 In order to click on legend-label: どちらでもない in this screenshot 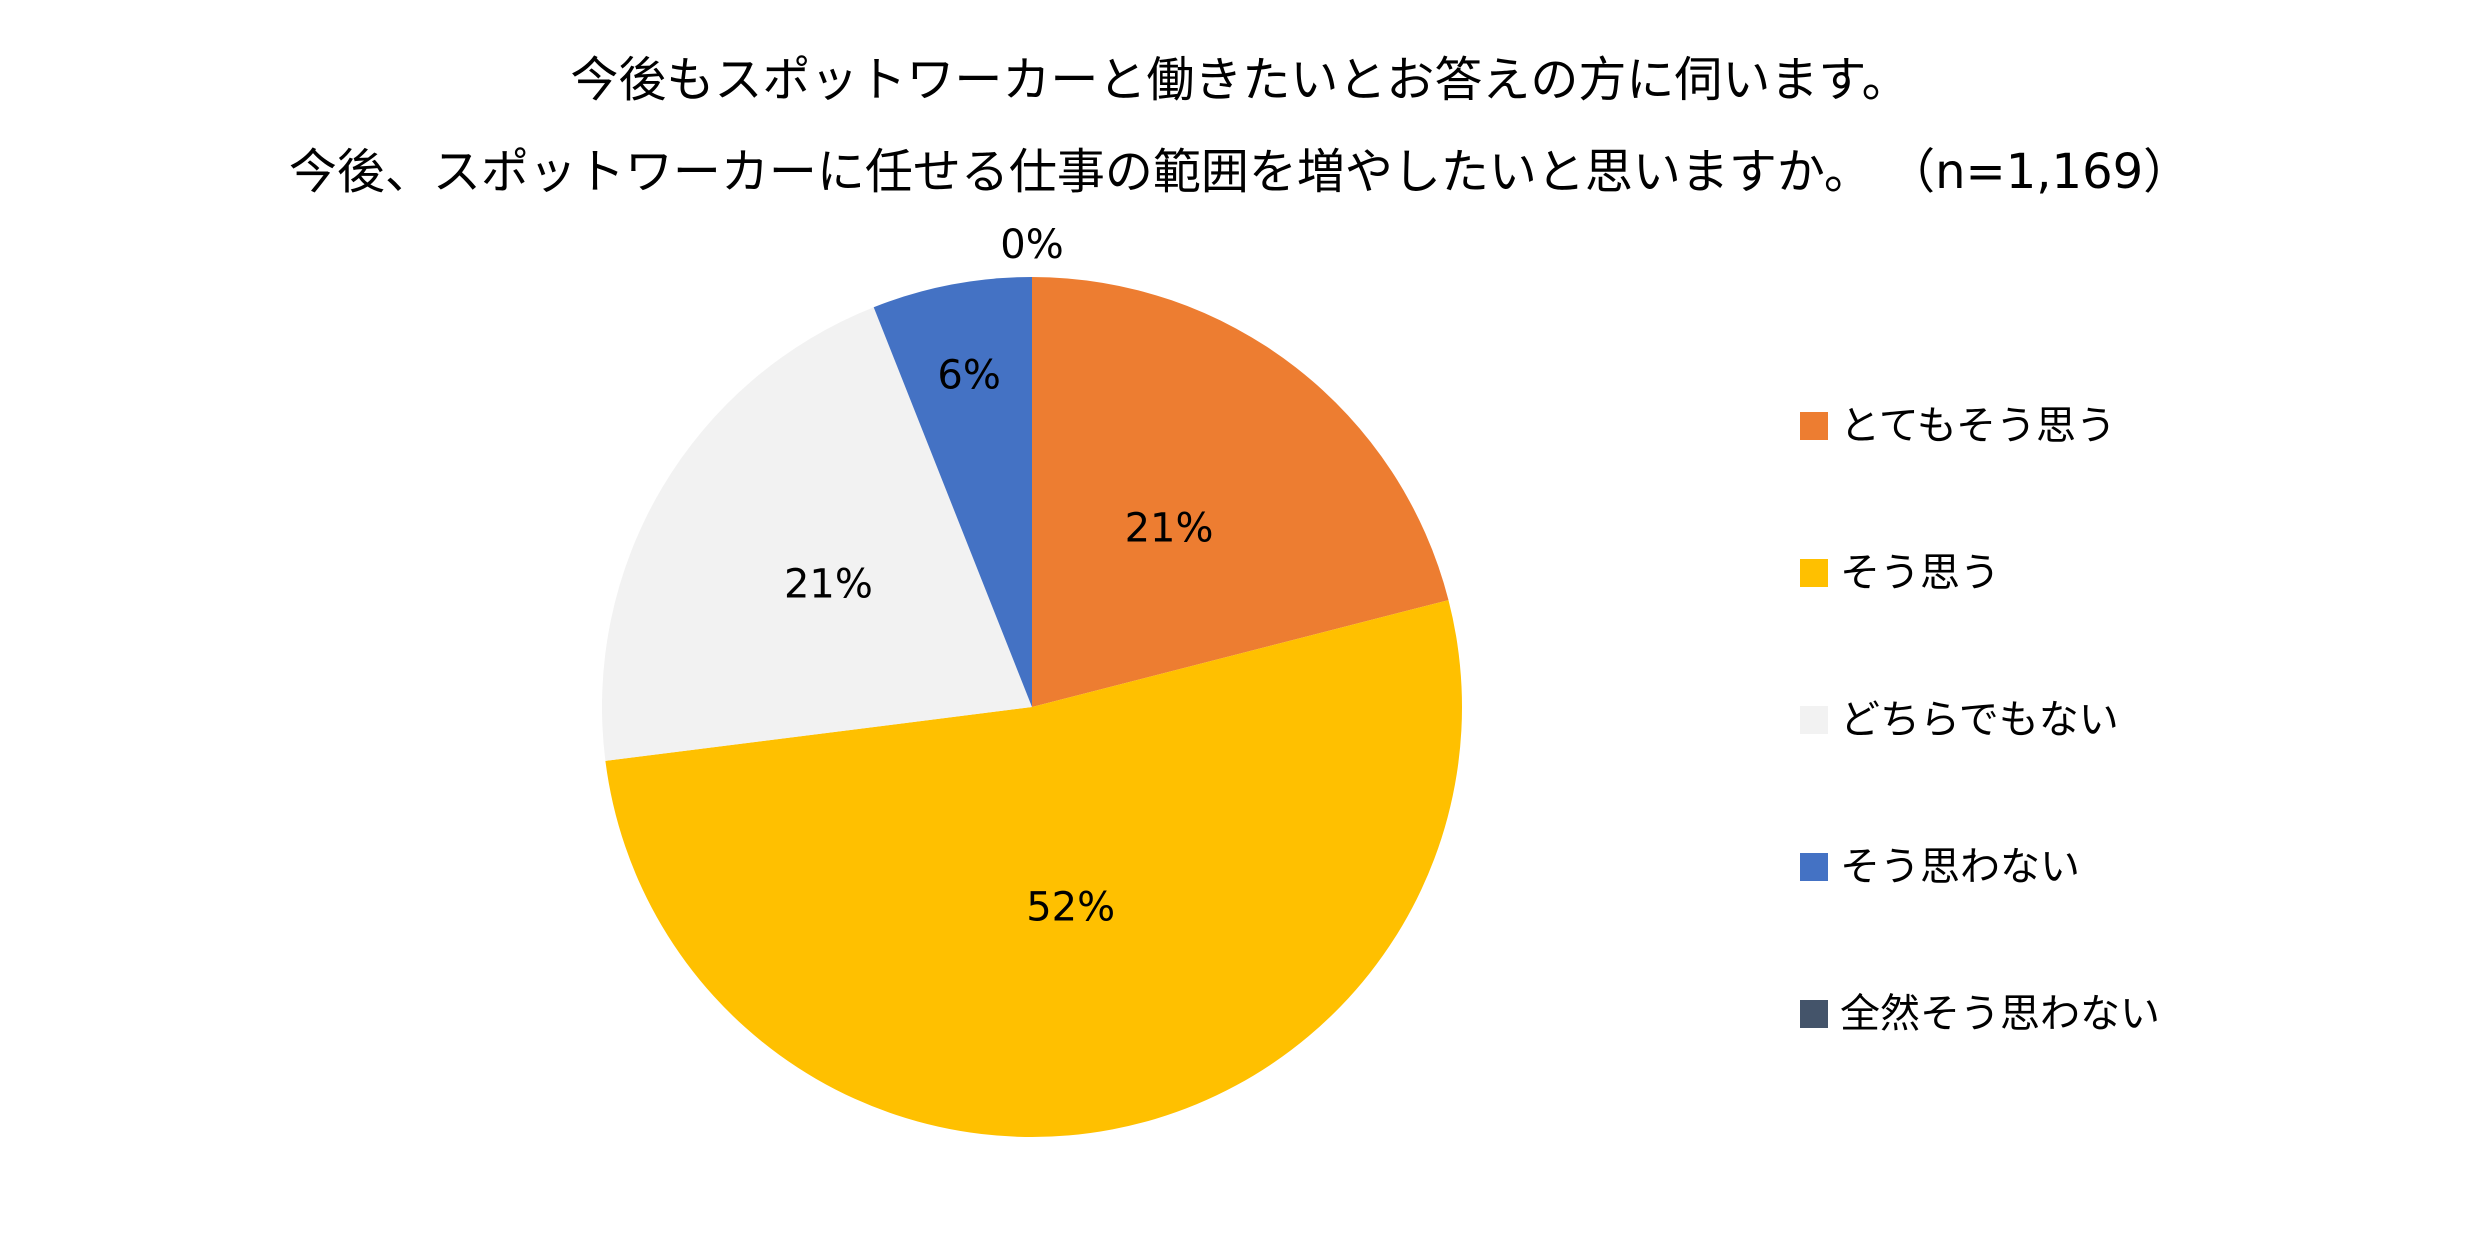, I will do `click(1979, 720)`.